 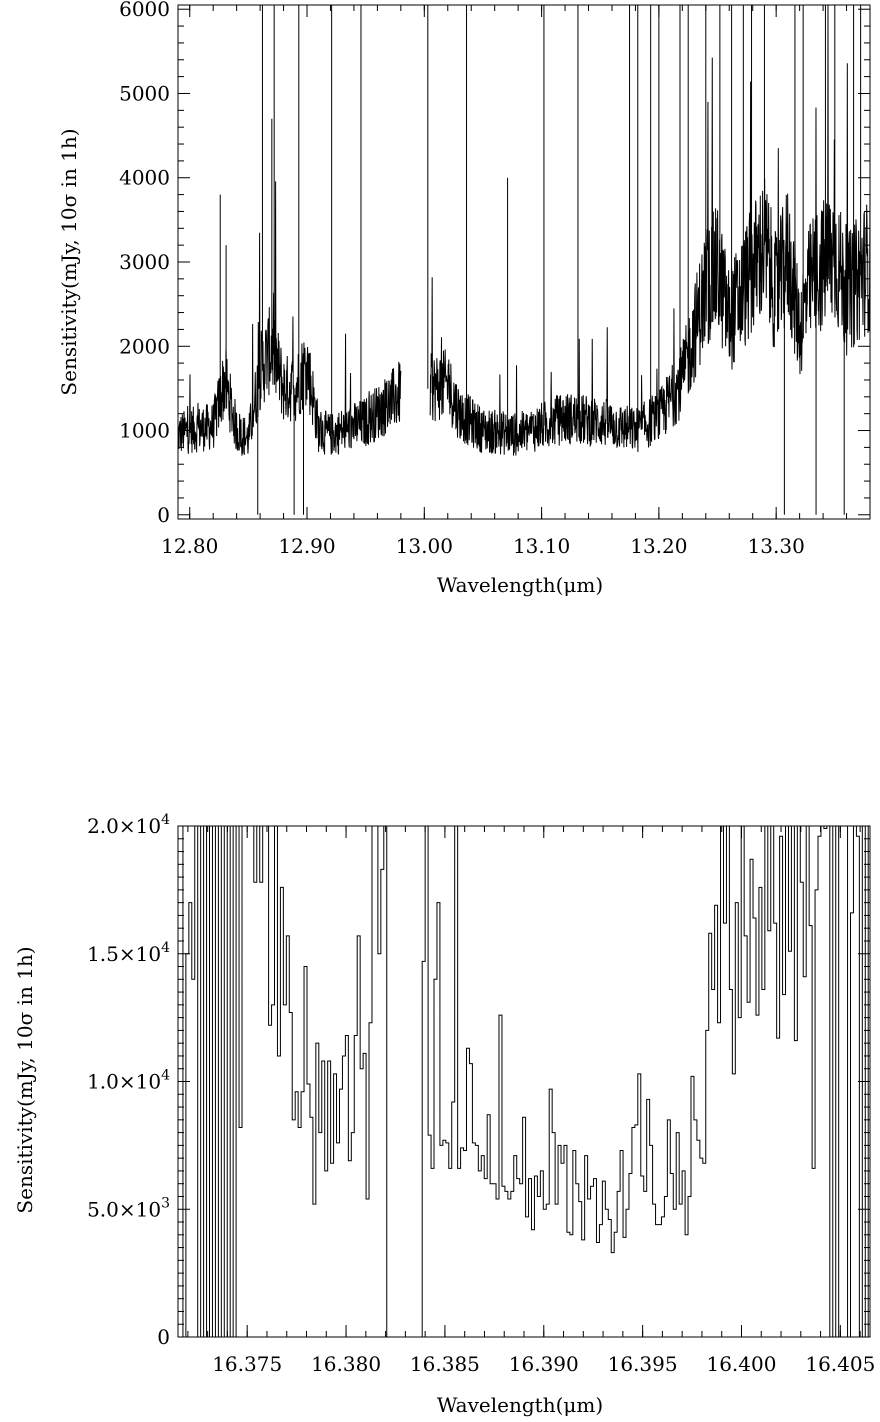 I want to click on top-y-axis-title: Sensitivity(mJy, 10σ in 1h), so click(x=69, y=261).